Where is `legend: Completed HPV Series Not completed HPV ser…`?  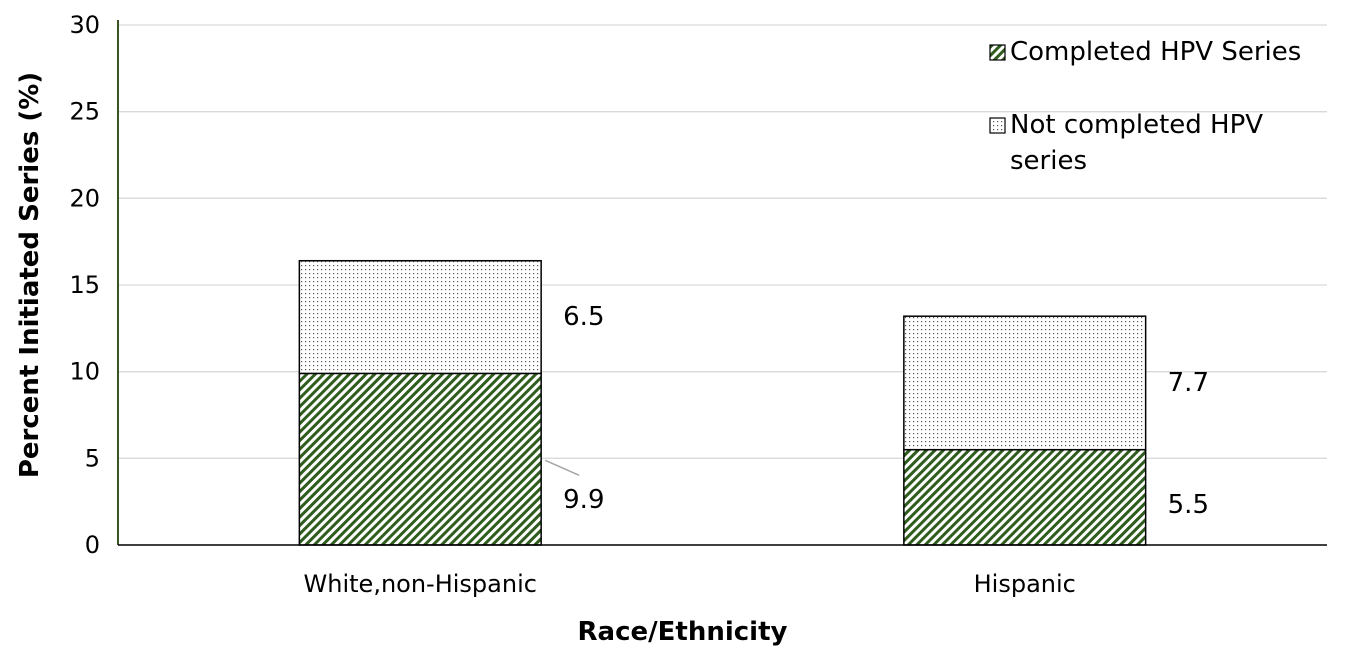 legend: Completed HPV Series Not completed HPV ser… is located at coordinates (1145, 106).